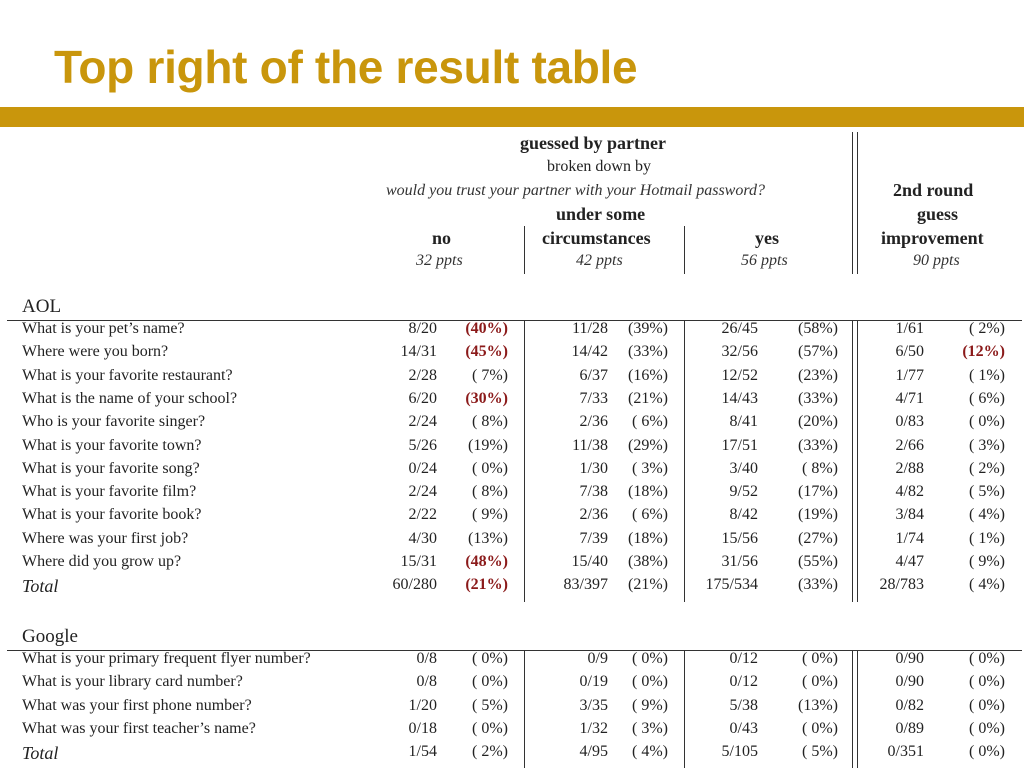  I want to click on header-double-divider-a, so click(852, 203).